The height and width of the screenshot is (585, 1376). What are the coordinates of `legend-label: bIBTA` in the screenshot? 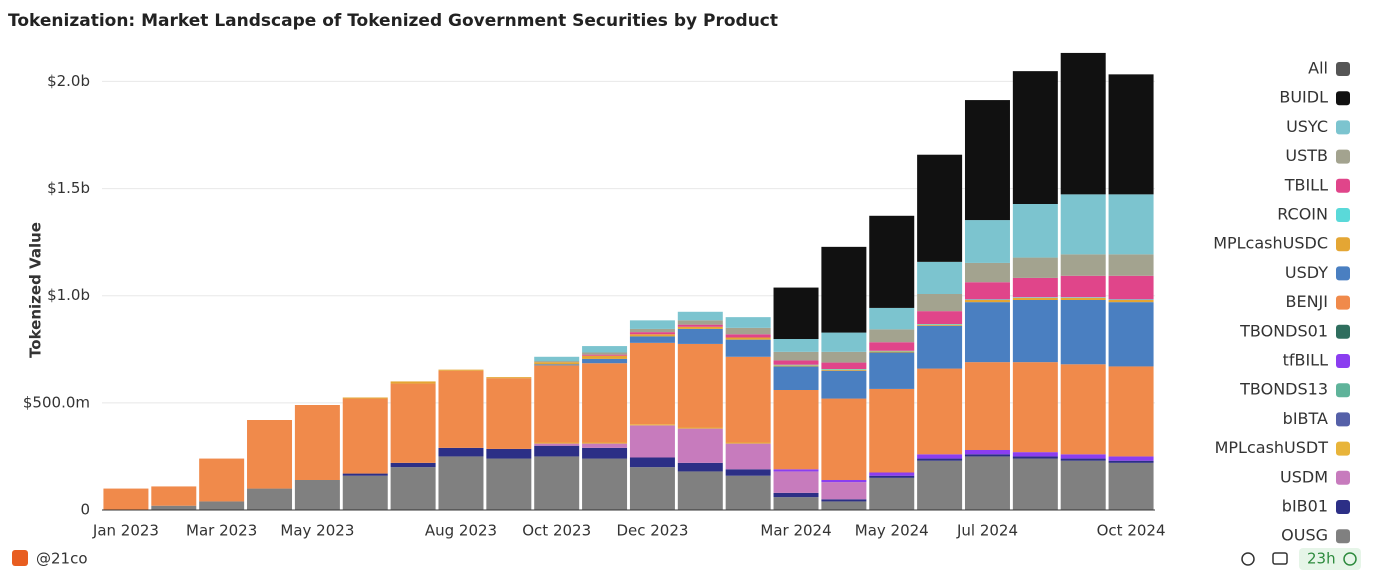 It's located at (1305, 418).